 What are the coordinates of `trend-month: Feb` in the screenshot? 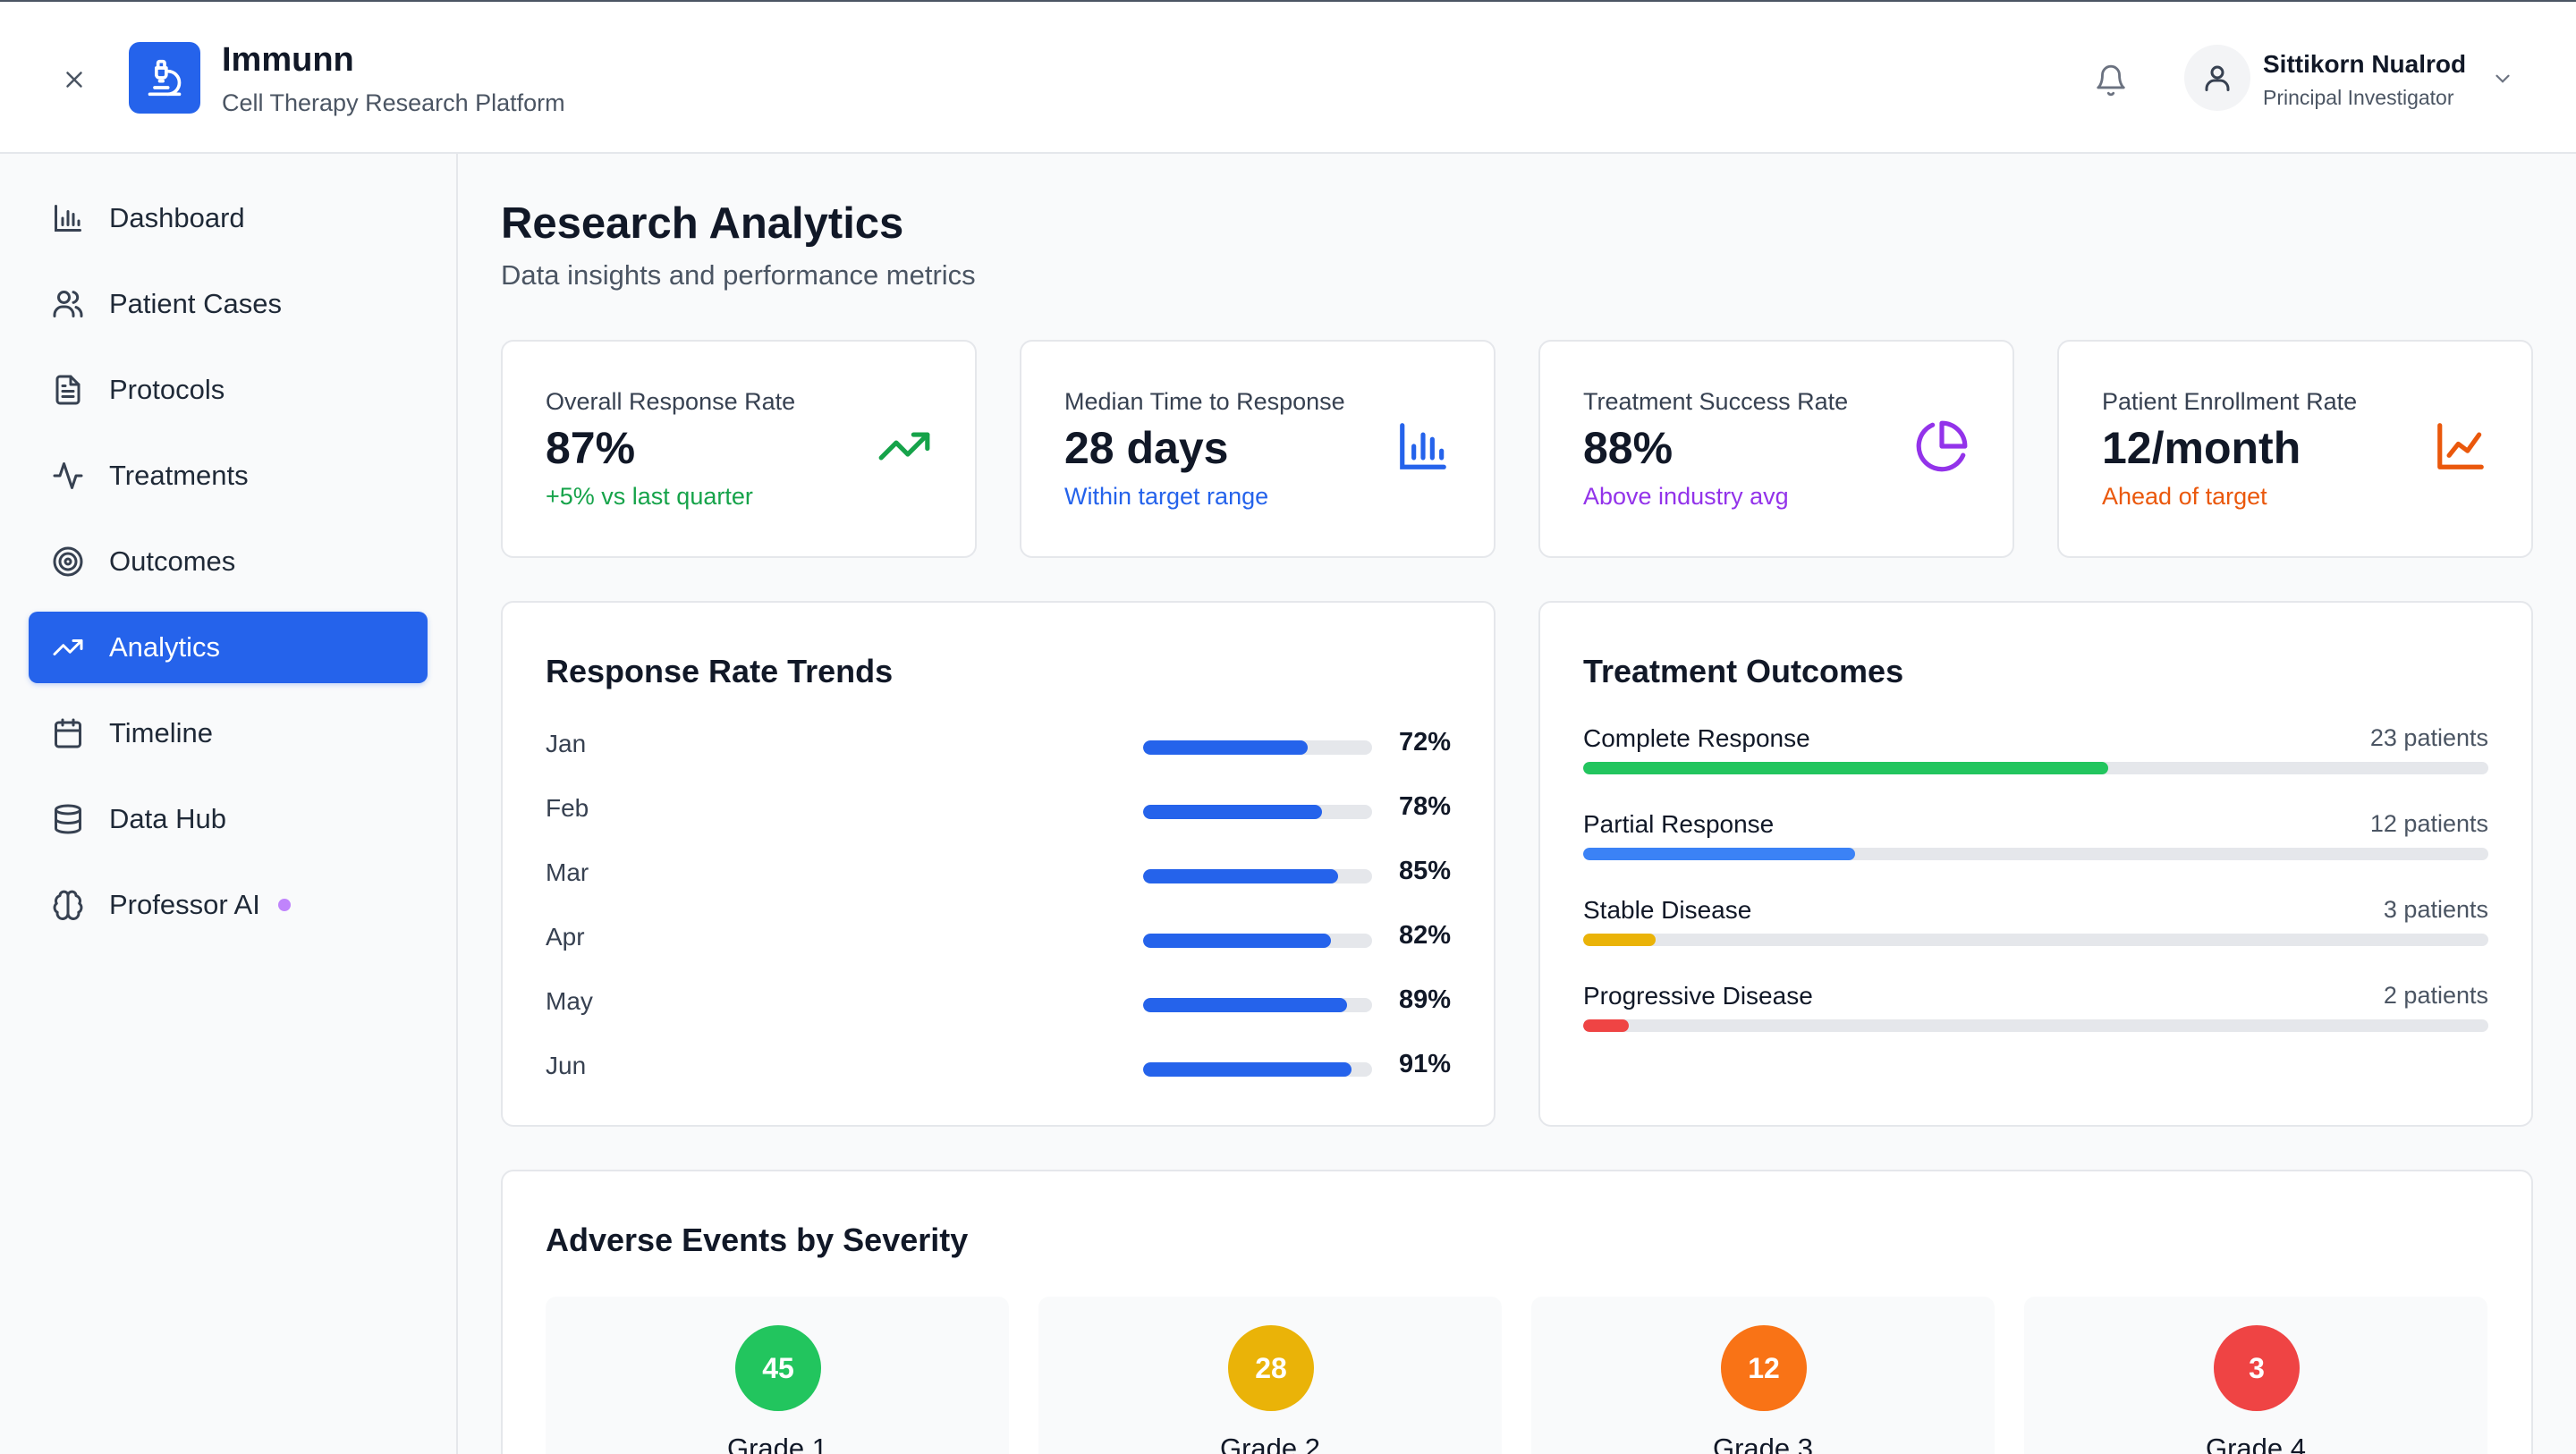 It's located at (567, 808).